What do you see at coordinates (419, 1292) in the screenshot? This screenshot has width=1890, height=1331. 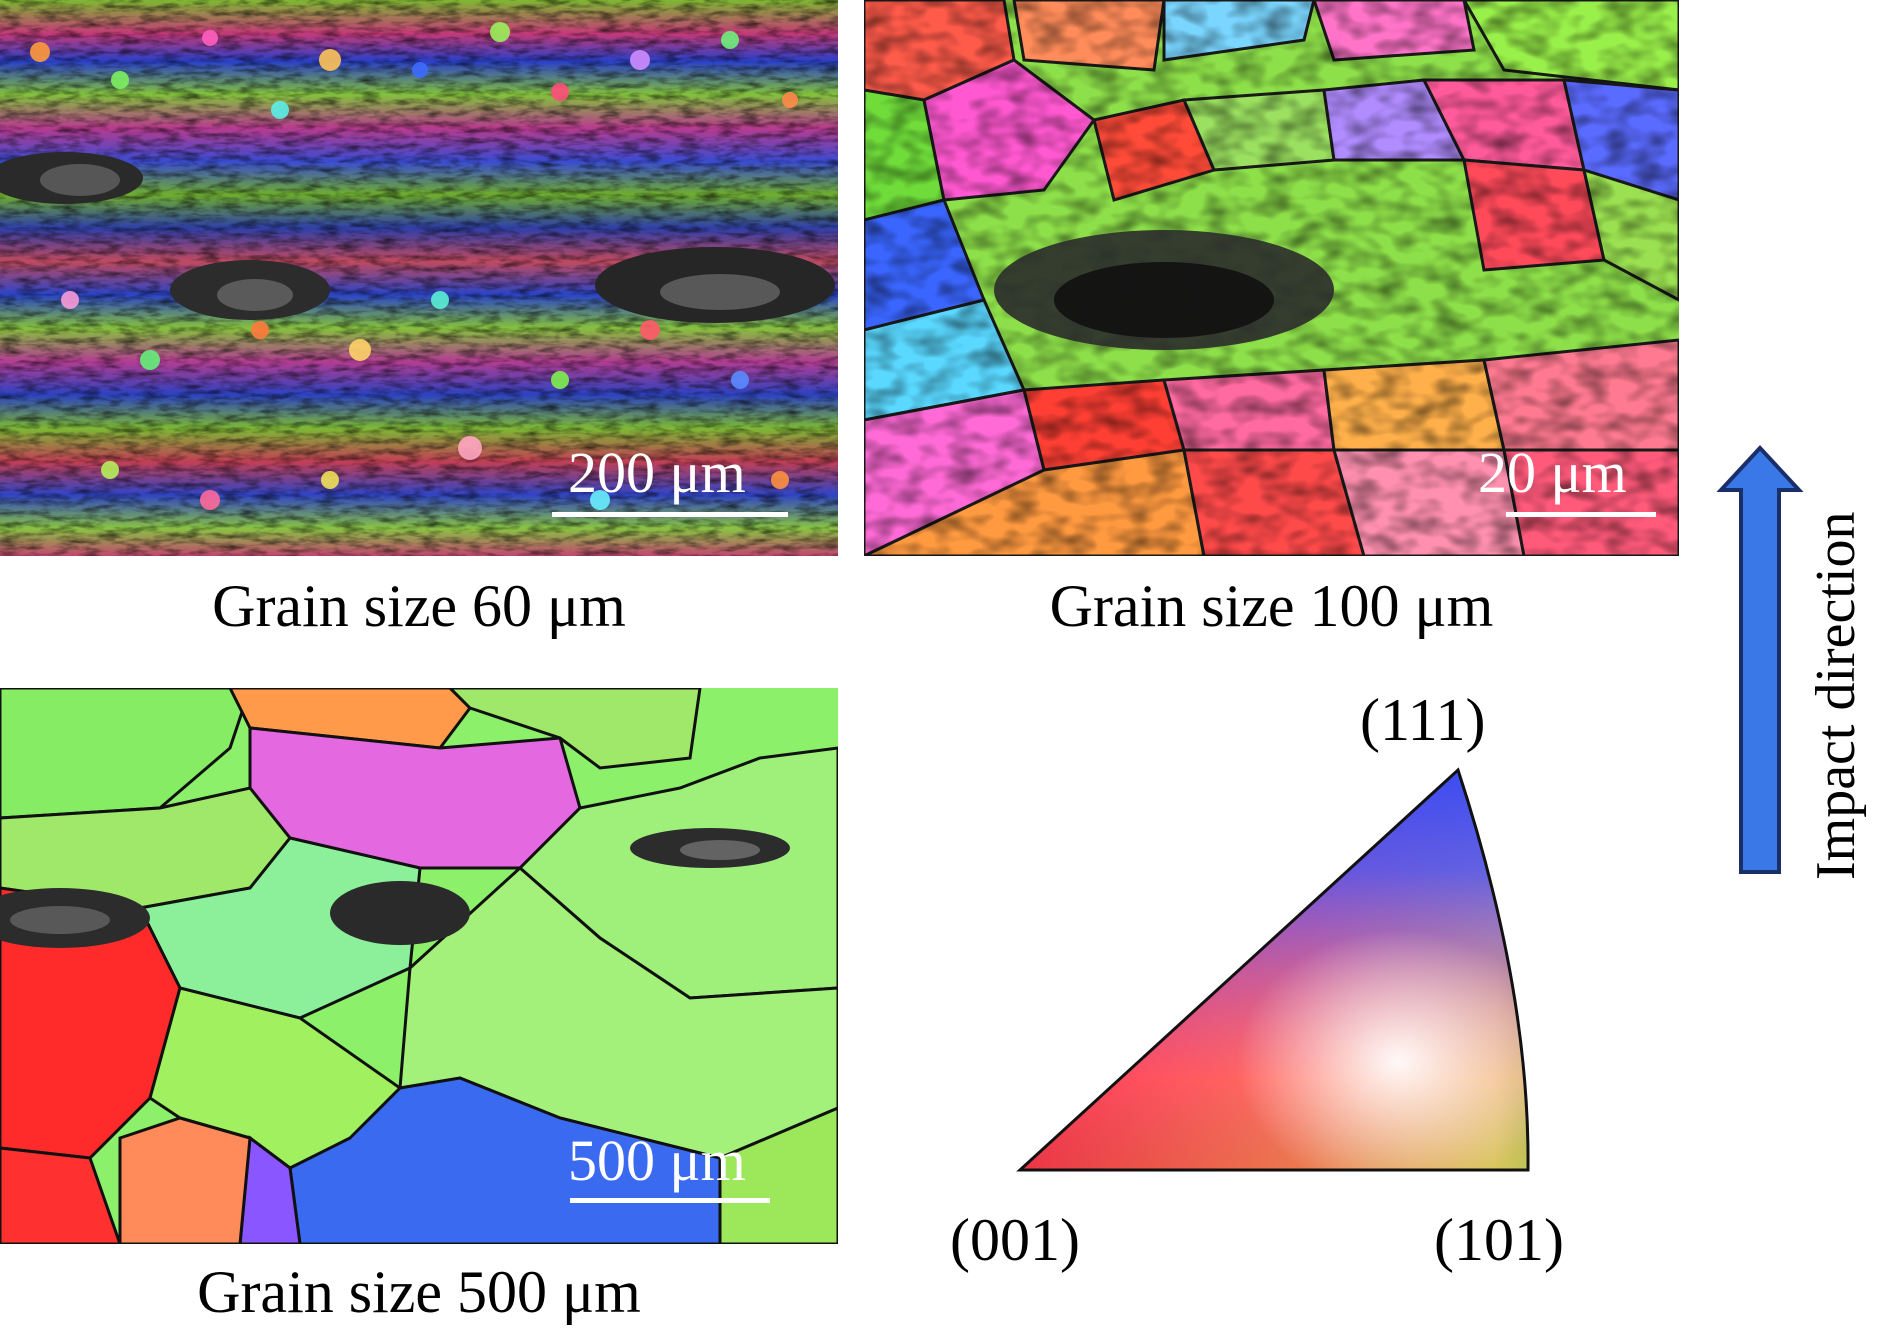 I see `panel-c-caption: Grain size 500 μm` at bounding box center [419, 1292].